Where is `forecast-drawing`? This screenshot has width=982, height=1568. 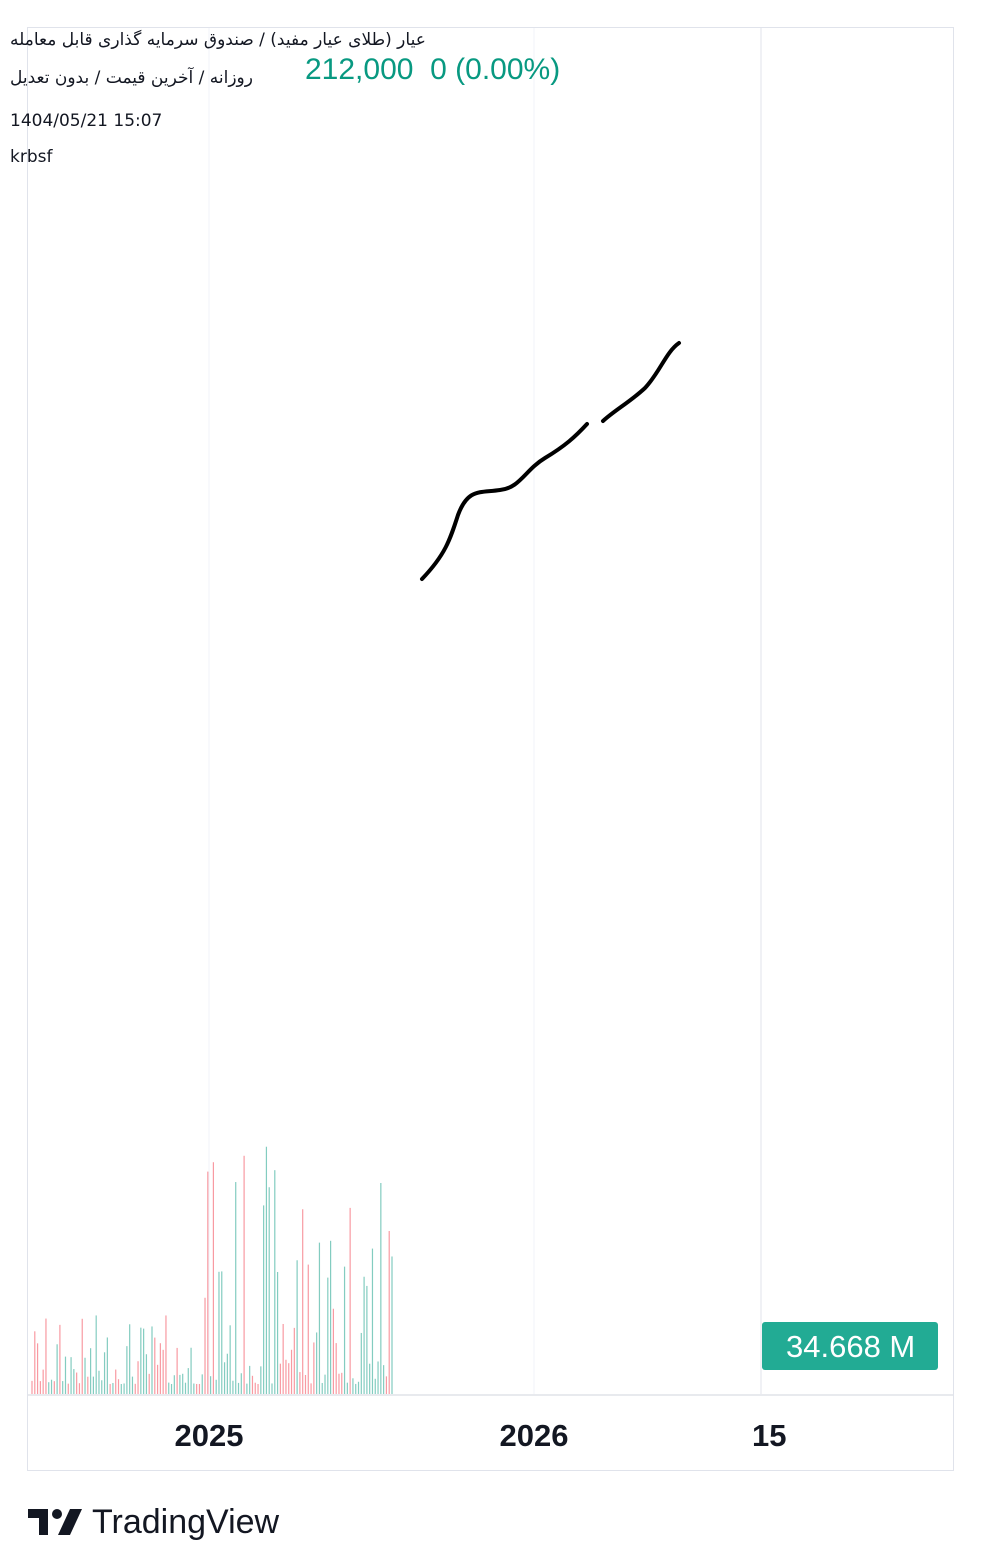
forecast-drawing is located at coordinates (550, 461).